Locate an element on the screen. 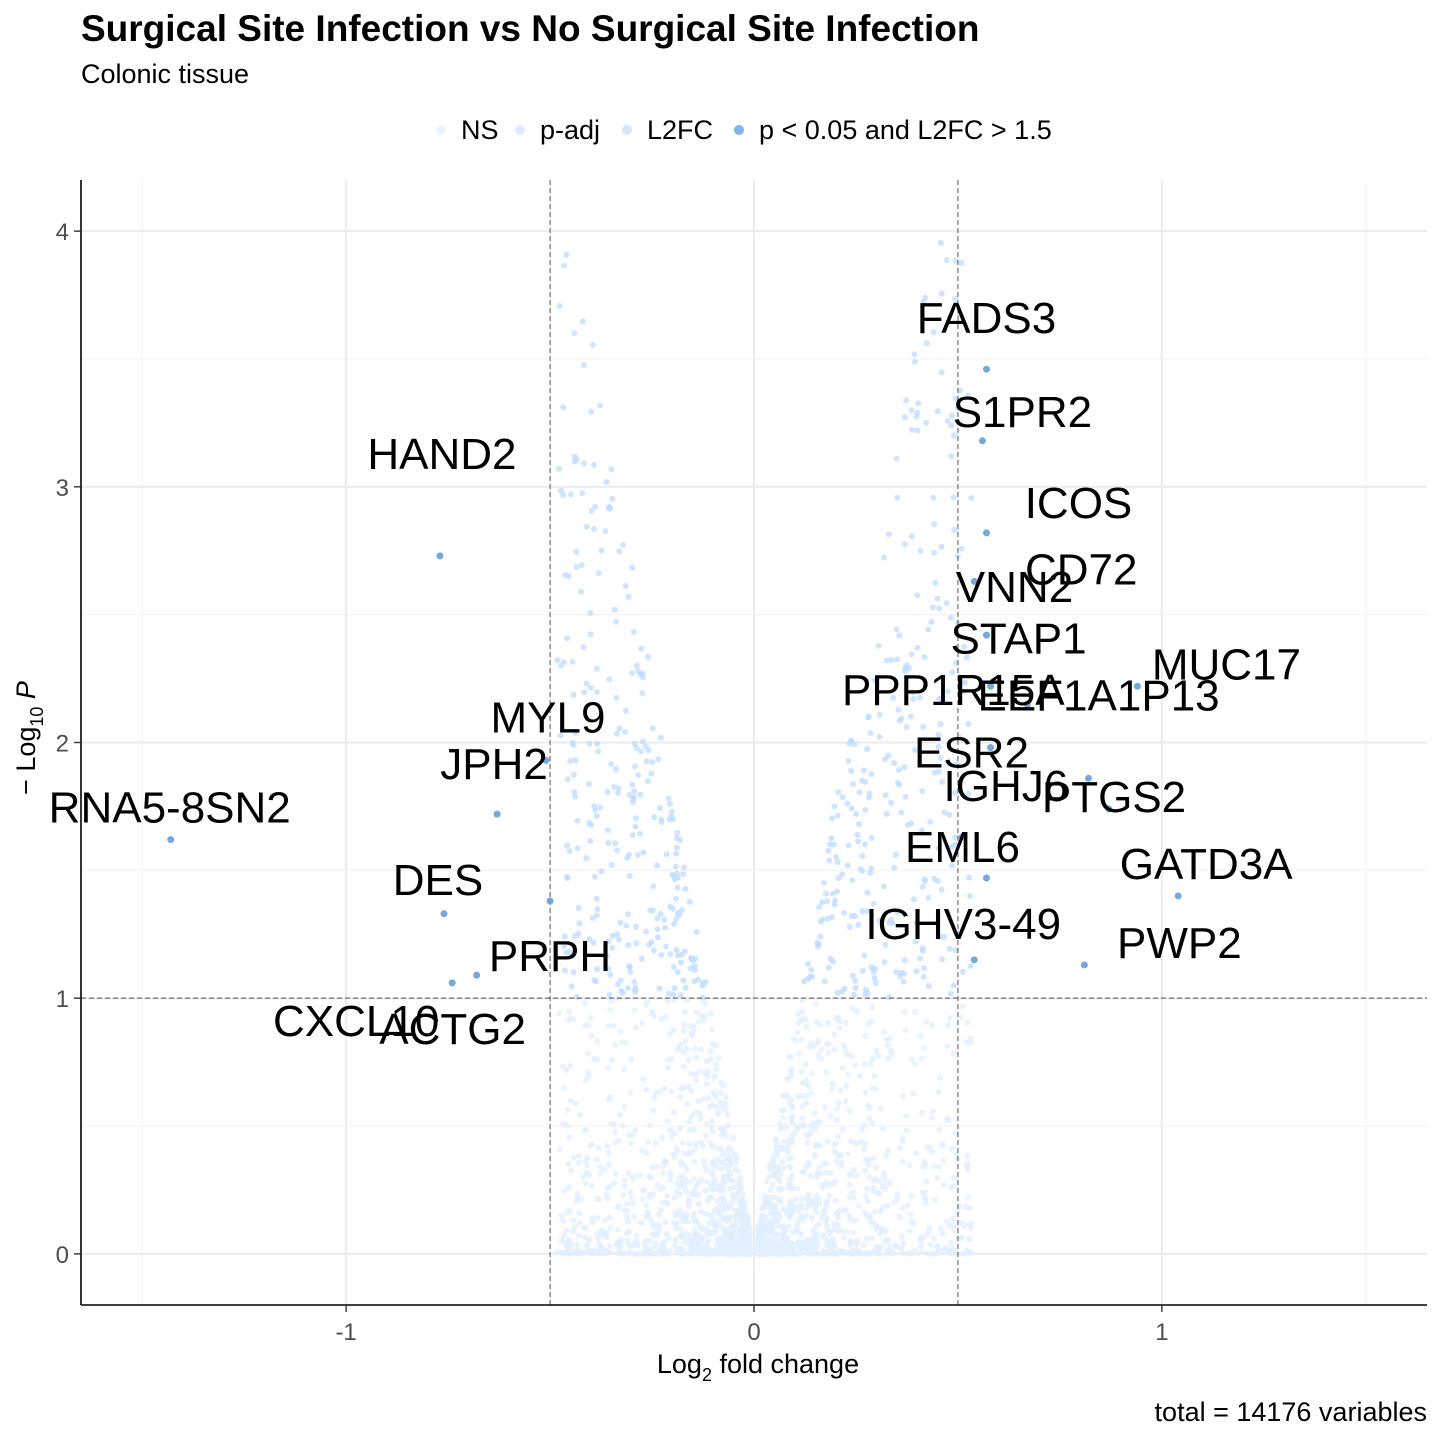 The width and height of the screenshot is (1440, 1440). gene-label: PRPH is located at coordinates (550, 956).